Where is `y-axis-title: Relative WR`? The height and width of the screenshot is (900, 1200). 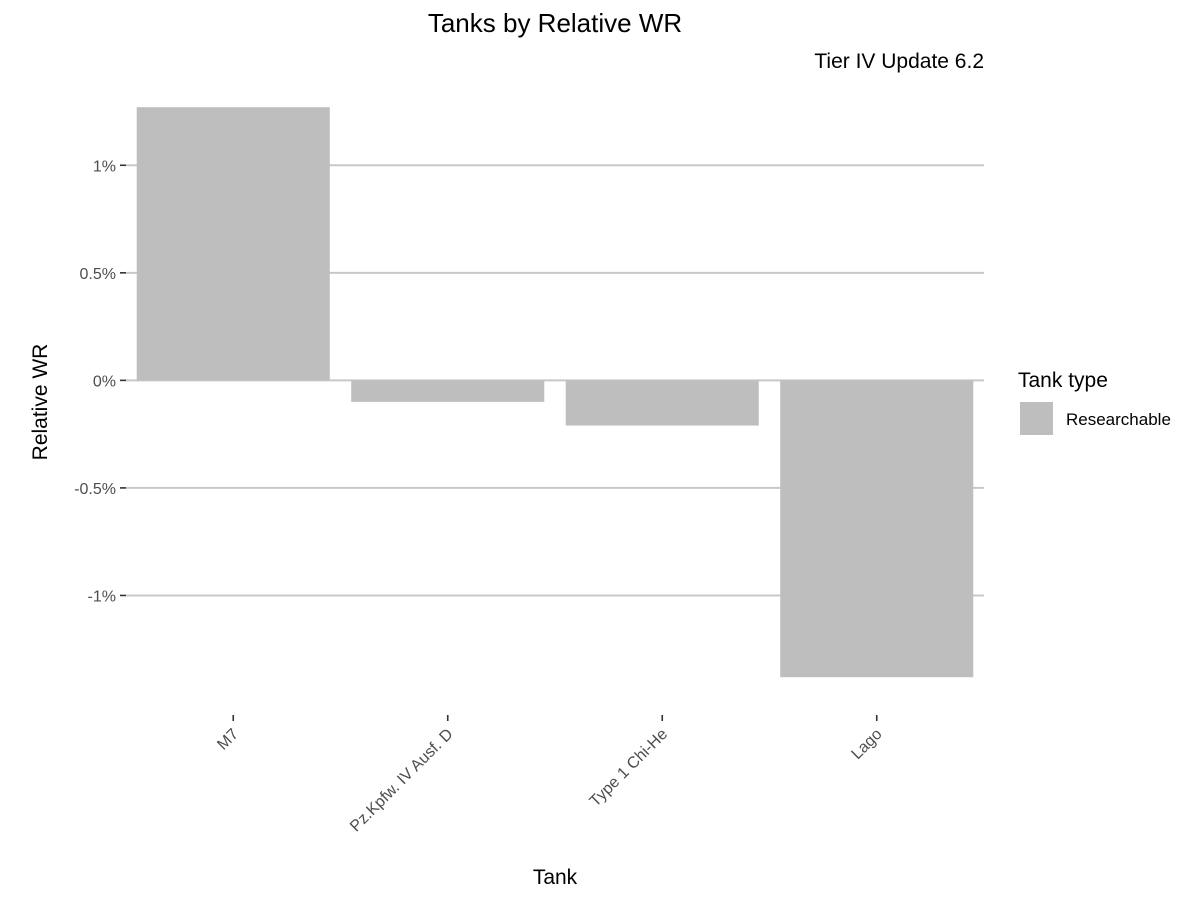 y-axis-title: Relative WR is located at coordinates (40, 402).